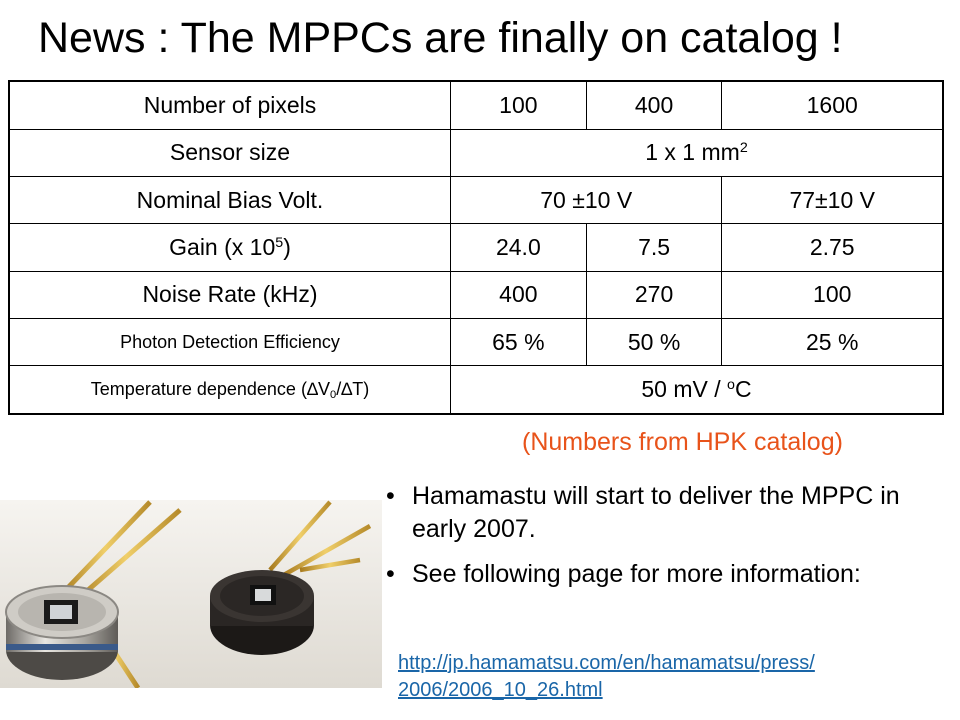 The width and height of the screenshot is (960, 720). What do you see at coordinates (191, 594) in the screenshot?
I see `mppc-photo` at bounding box center [191, 594].